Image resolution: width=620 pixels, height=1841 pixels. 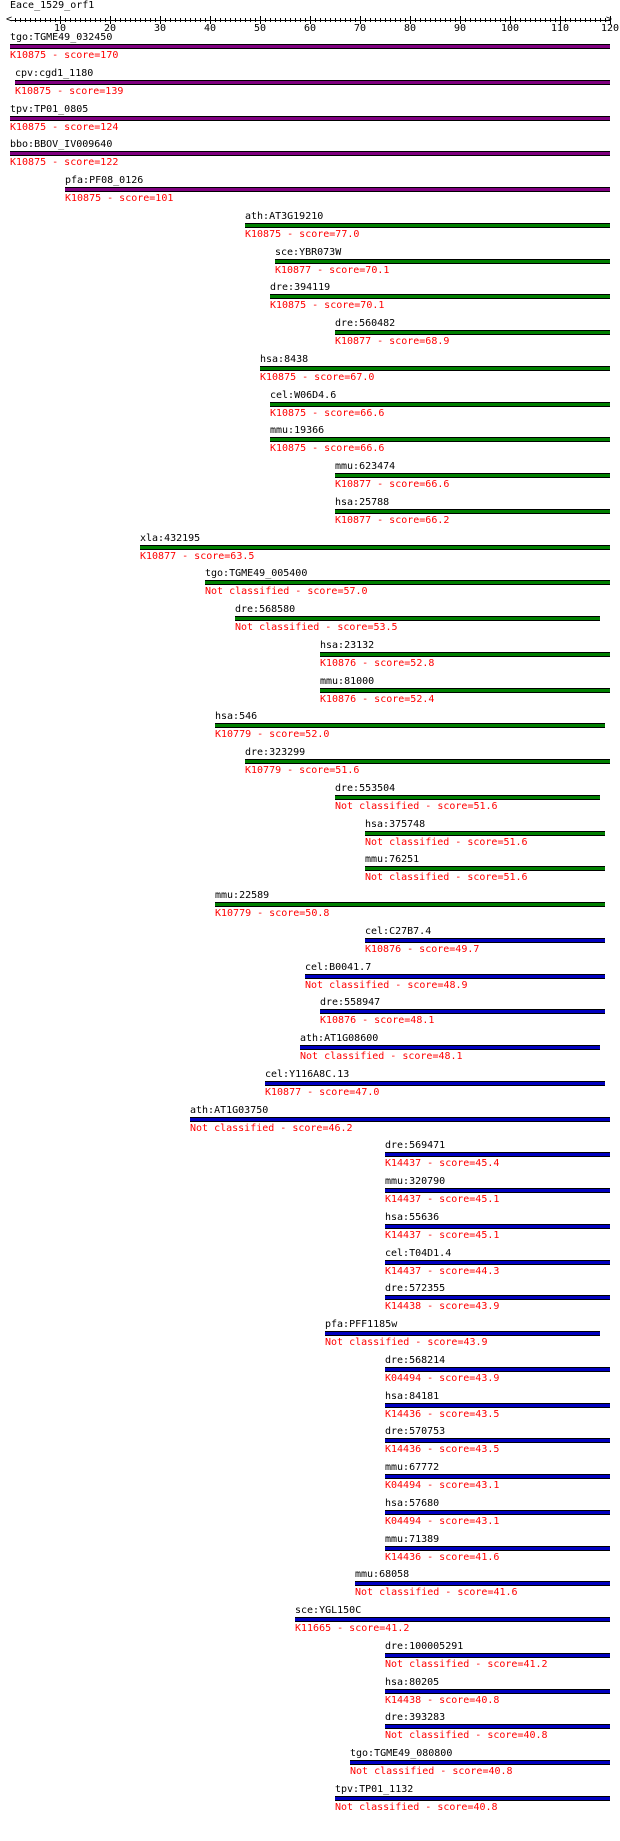 I want to click on hit-row: mmu:81000 K10876 - score=52.4, so click(x=310, y=694).